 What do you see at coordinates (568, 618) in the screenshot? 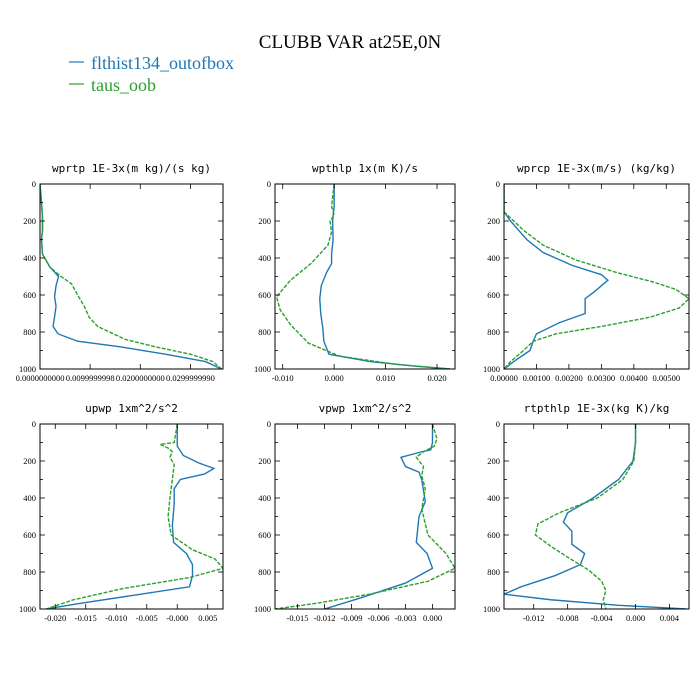
I see `x-tick-label: -0.008` at bounding box center [568, 618].